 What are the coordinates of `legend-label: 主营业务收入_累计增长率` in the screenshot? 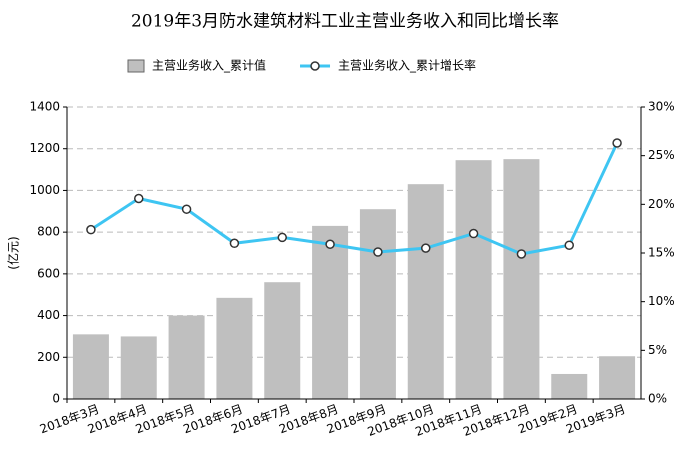 It's located at (407, 65).